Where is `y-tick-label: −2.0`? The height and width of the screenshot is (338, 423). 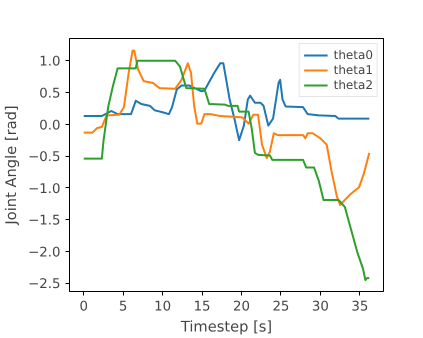 y-tick-label: −2.0 is located at coordinates (44, 252).